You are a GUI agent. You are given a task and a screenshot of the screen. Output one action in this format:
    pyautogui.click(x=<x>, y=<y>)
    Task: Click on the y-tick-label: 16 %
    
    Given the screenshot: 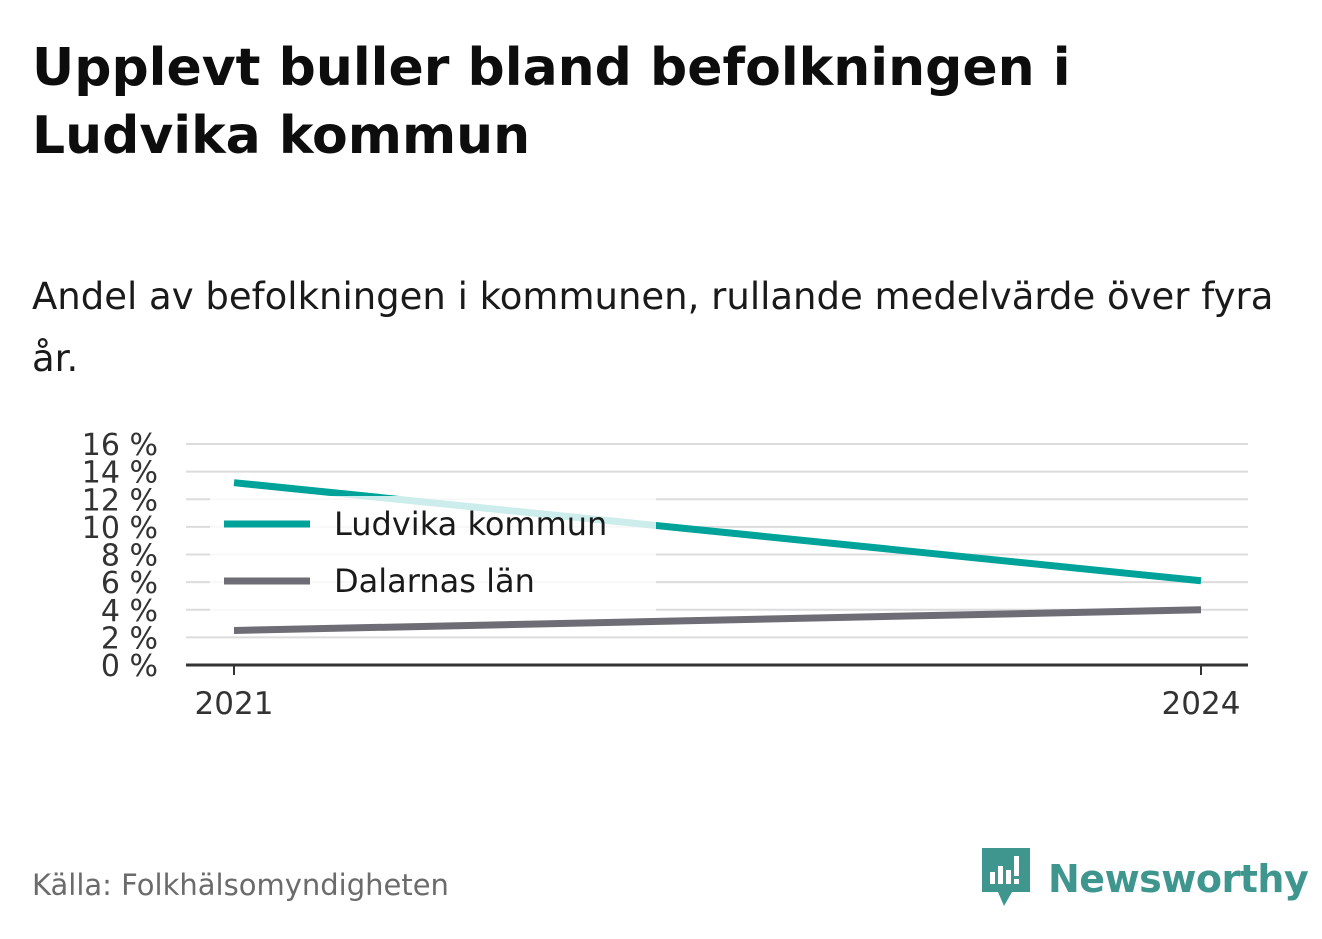 What is the action you would take?
    pyautogui.click(x=120, y=445)
    